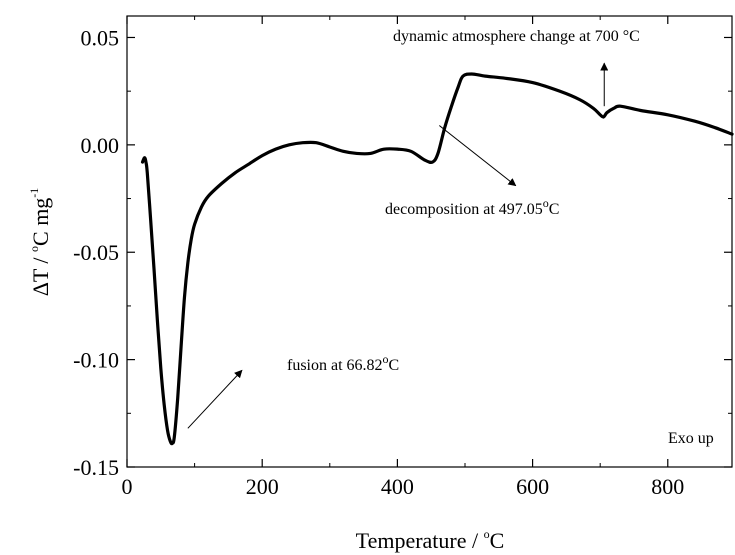 The image size is (735, 555). Describe the element at coordinates (40, 242) in the screenshot. I see `y-axis-title: ΔT / oC mg-1` at that location.